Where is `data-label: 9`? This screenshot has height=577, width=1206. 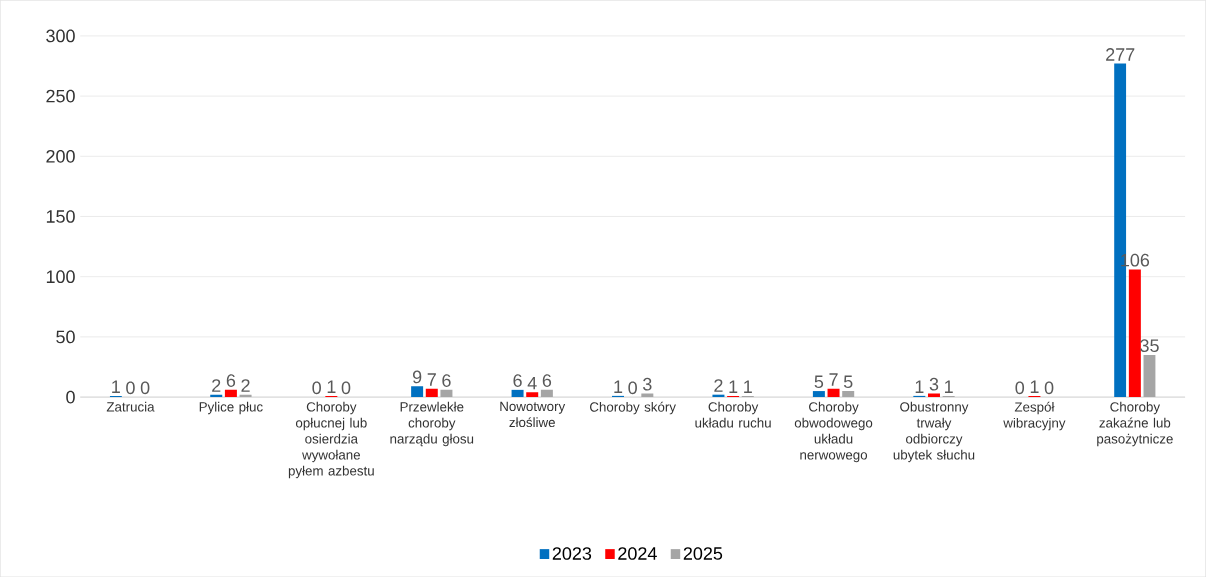 data-label: 9 is located at coordinates (417, 377).